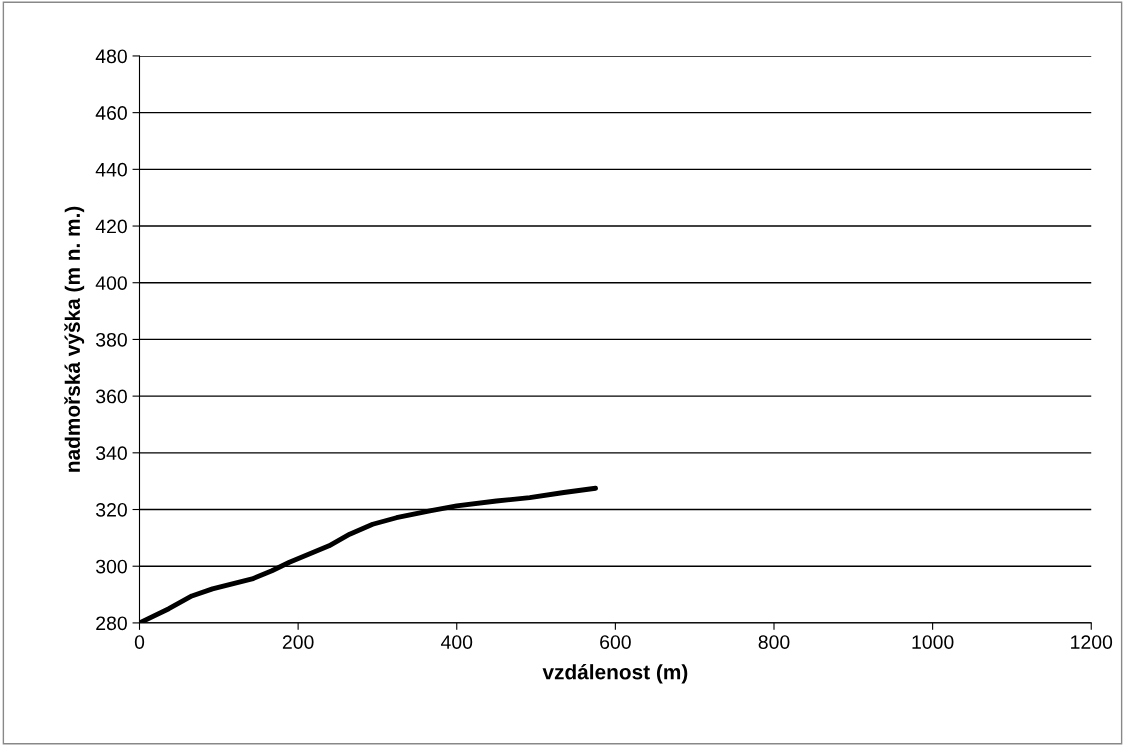 The width and height of the screenshot is (1125, 746). Describe the element at coordinates (111, 226) in the screenshot. I see `y-tick-label: 420` at that location.